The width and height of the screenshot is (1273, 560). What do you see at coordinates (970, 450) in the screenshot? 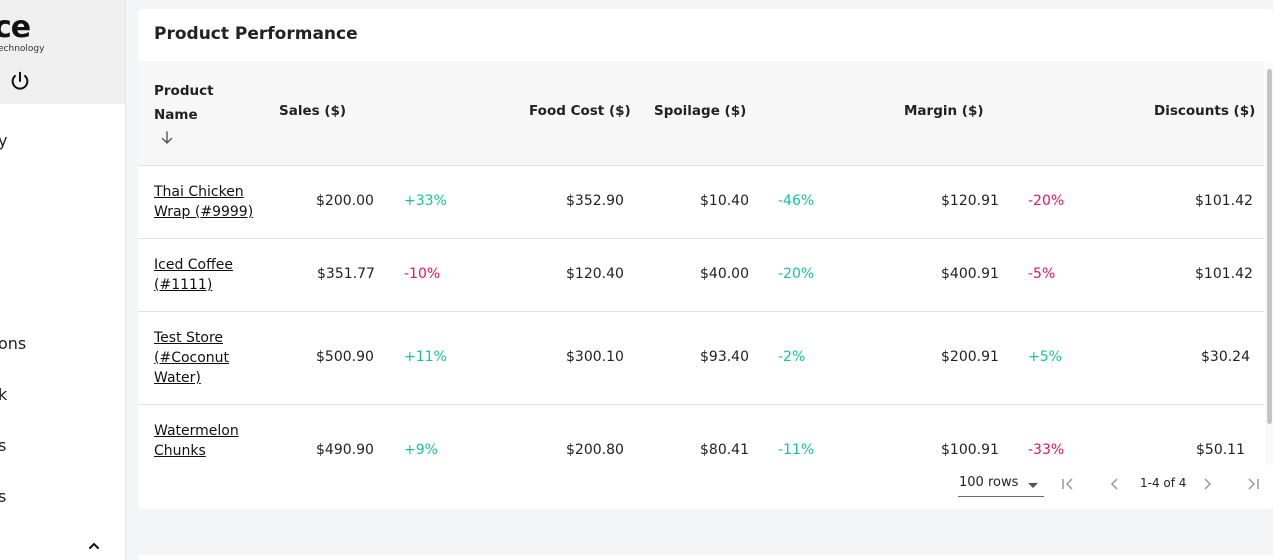
I see `margin-value: $100.91` at bounding box center [970, 450].